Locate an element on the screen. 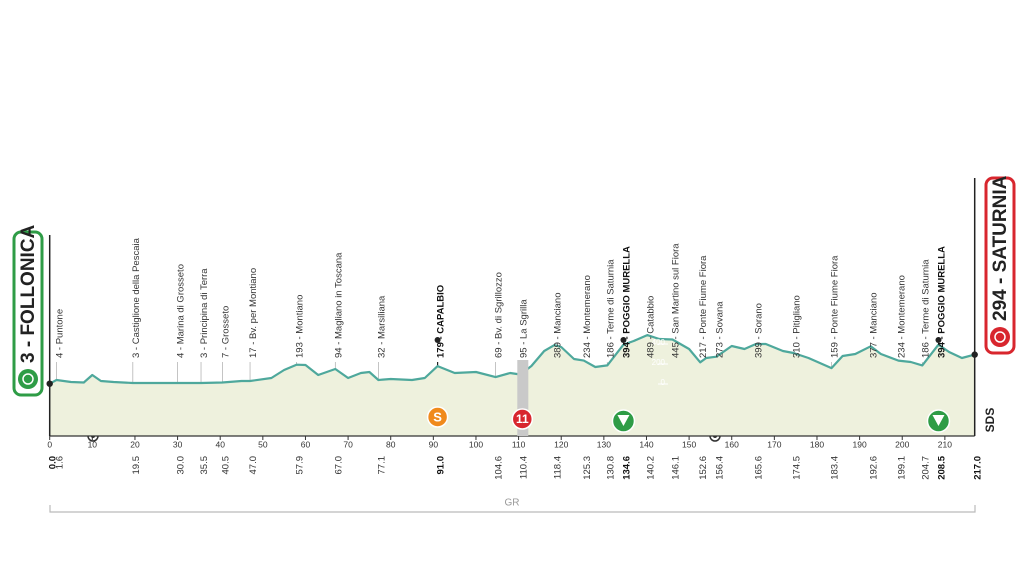 The width and height of the screenshot is (1024, 585). waypoint-km: 104.6 is located at coordinates (499, 468).